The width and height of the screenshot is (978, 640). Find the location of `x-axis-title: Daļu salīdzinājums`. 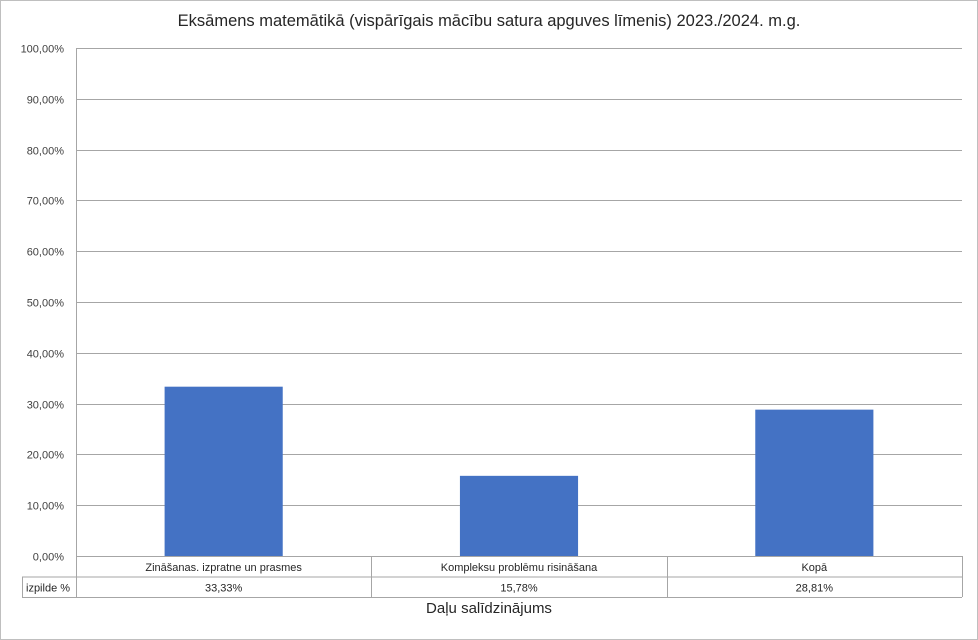

x-axis-title: Daļu salīdzinājums is located at coordinates (489, 608).